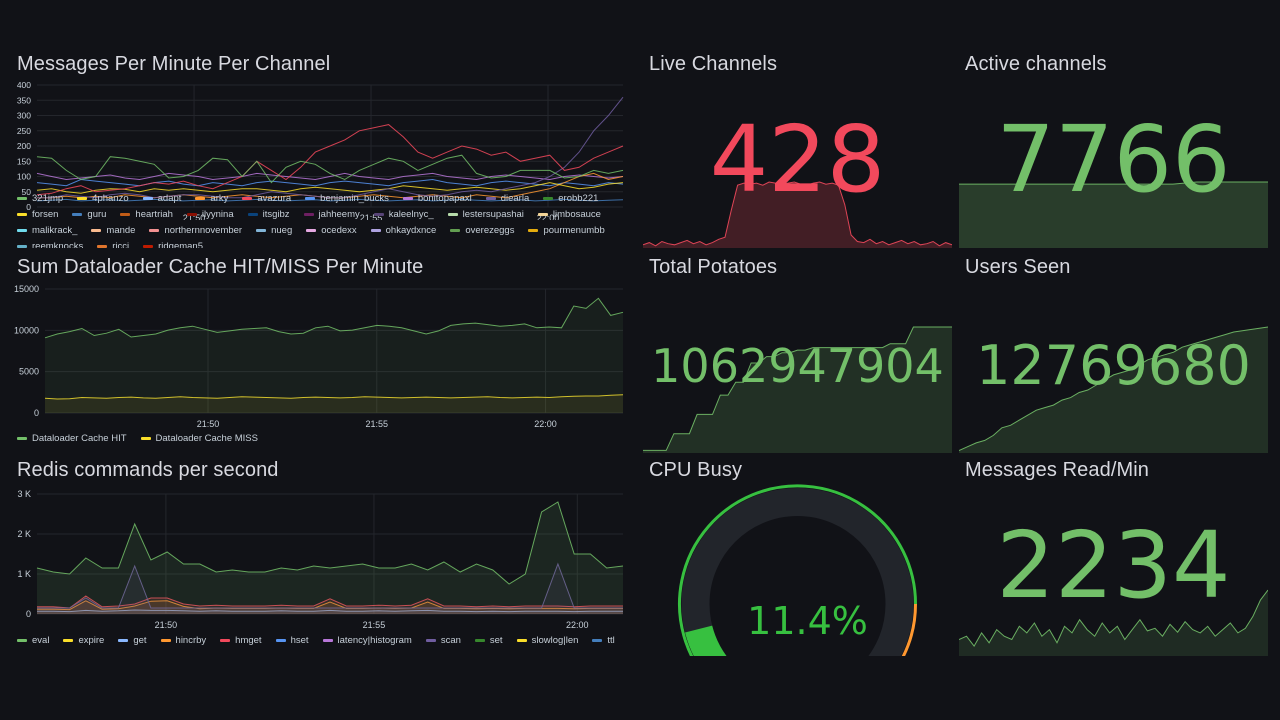 The image size is (1280, 720). I want to click on legend-item: kaleelnyc_, so click(403, 214).